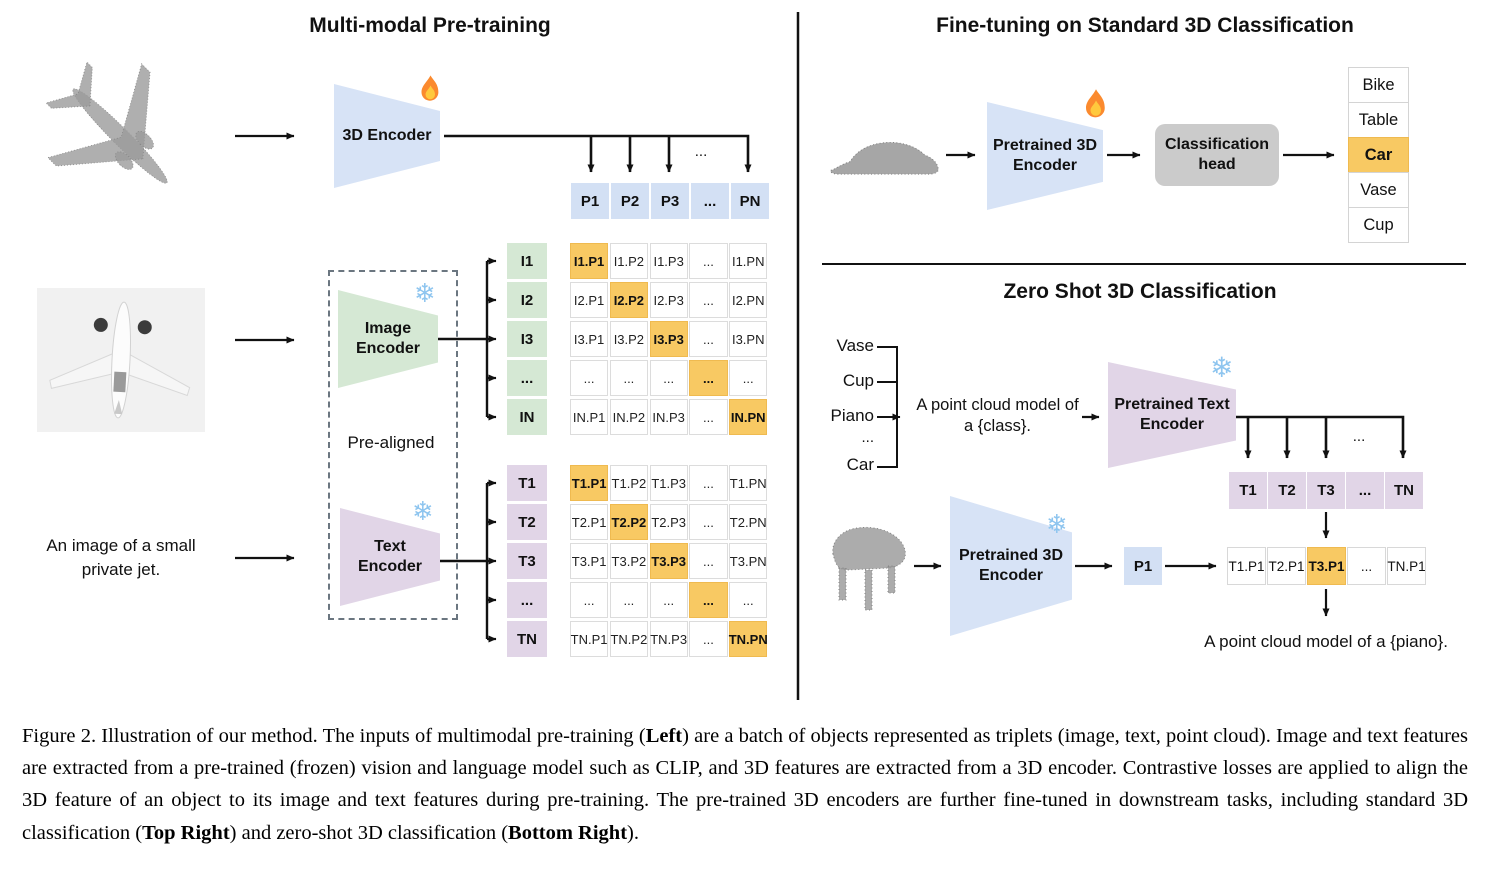  Describe the element at coordinates (630, 201) in the screenshot. I see `p-feature-cell: P2` at that location.